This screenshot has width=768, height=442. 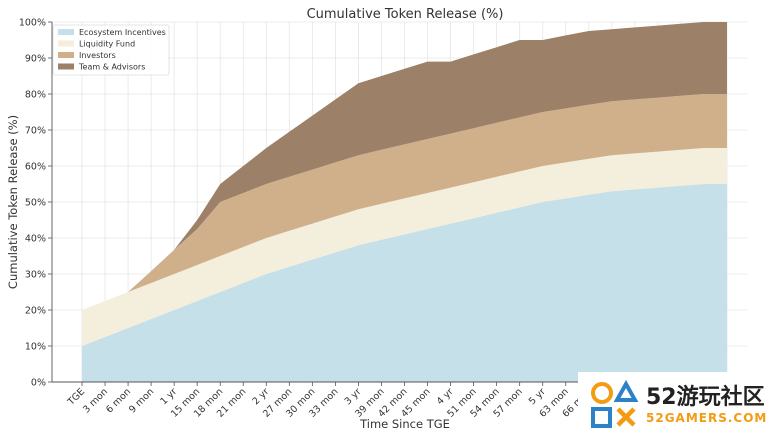 What do you see at coordinates (35, 347) in the screenshot?
I see `y-tick-label: 10%` at bounding box center [35, 347].